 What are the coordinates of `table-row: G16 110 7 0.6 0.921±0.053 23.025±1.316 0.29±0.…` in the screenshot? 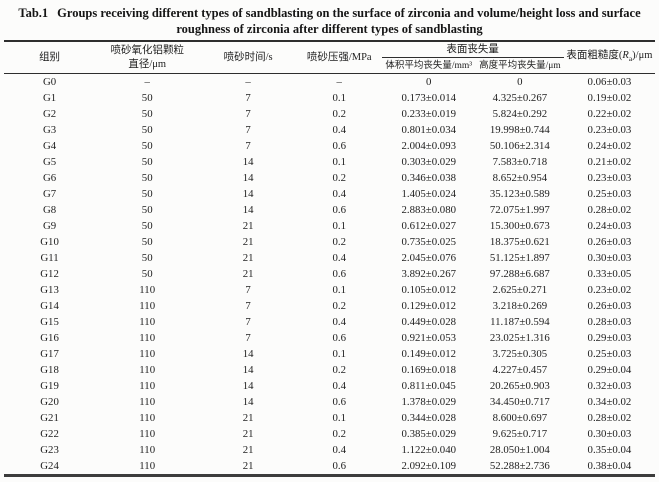 It's located at (329, 338).